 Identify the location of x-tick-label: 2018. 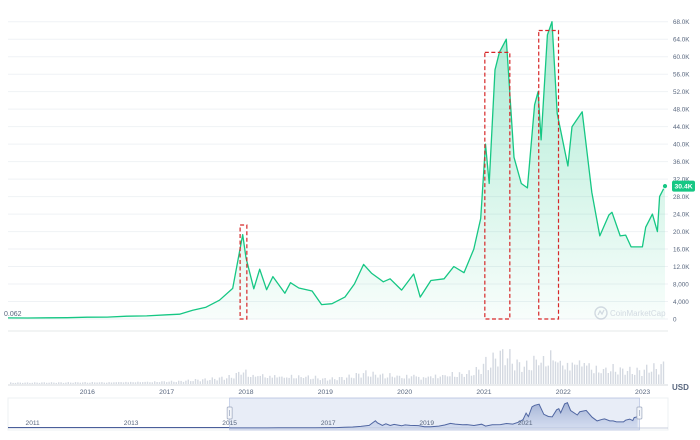
(245, 392).